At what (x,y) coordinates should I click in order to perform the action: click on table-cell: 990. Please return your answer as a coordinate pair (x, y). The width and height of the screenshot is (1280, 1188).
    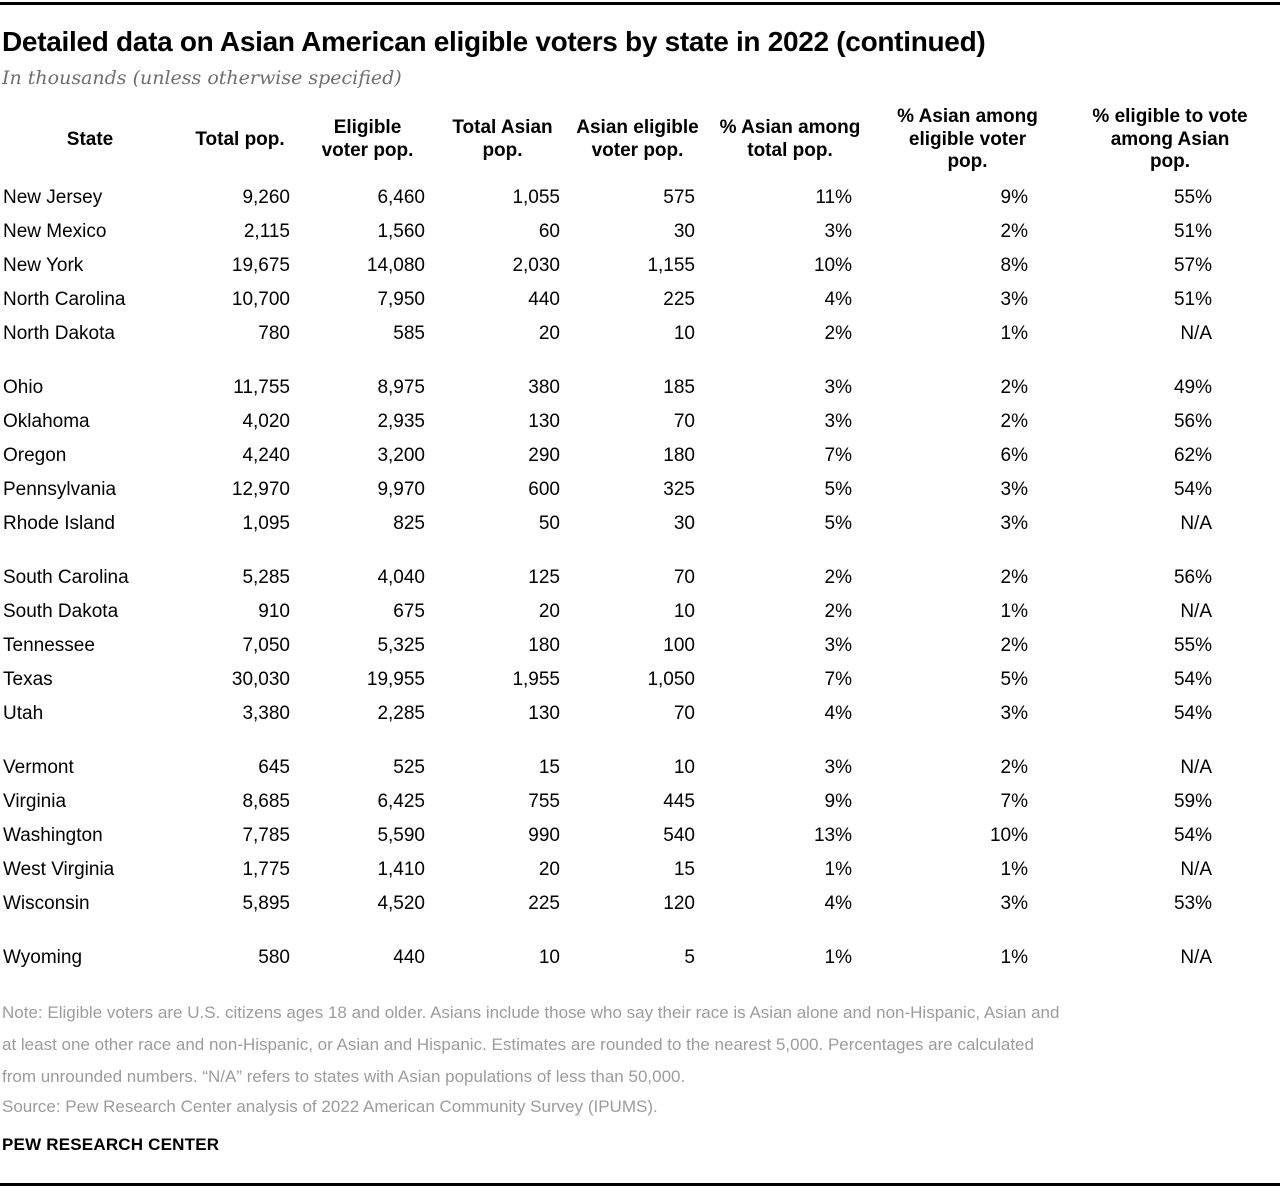
    Looking at the image, I should click on (544, 835).